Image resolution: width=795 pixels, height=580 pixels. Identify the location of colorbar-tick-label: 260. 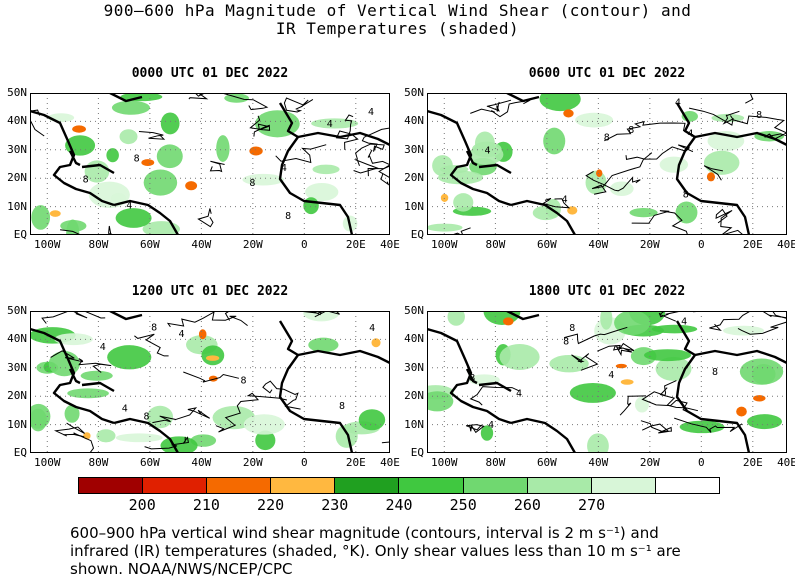
(527, 505).